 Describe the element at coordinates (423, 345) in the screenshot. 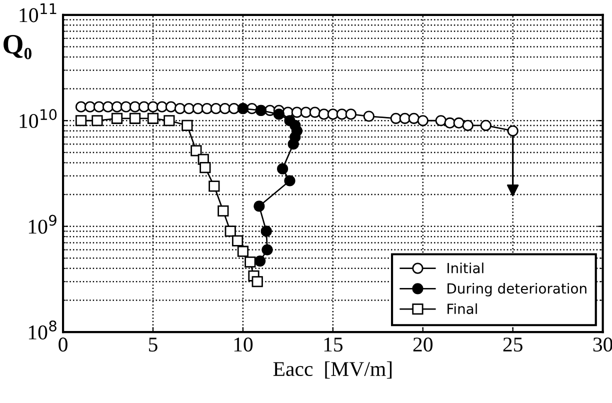

I see `x-tick-label: 20` at that location.